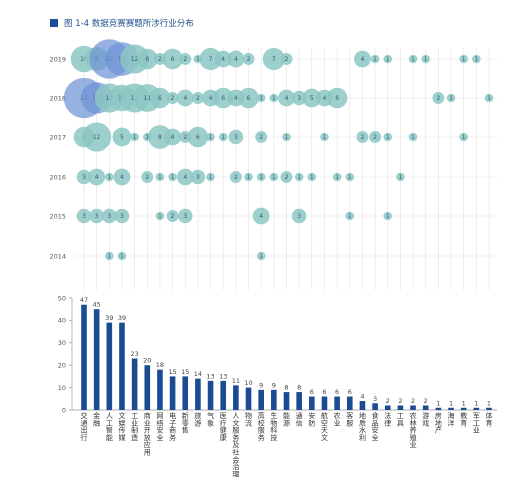 Image resolution: width=531 pixels, height=500 pixels. What do you see at coordinates (375, 399) in the screenshot?
I see `bar-value-label: 3` at bounding box center [375, 399].